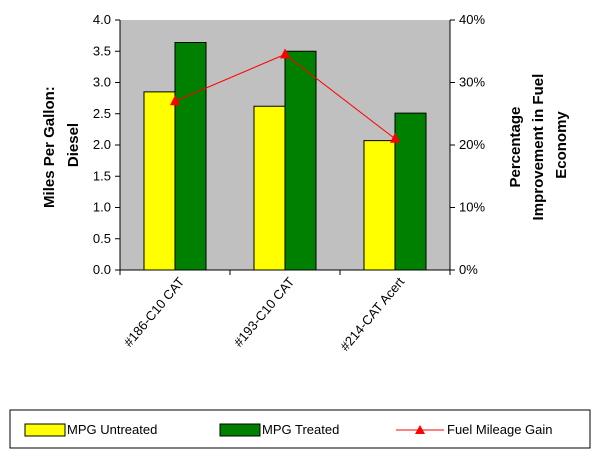 Image resolution: width=599 pixels, height=454 pixels. What do you see at coordinates (102, 19) in the screenshot?
I see `left-tick-label: 4.0` at bounding box center [102, 19].